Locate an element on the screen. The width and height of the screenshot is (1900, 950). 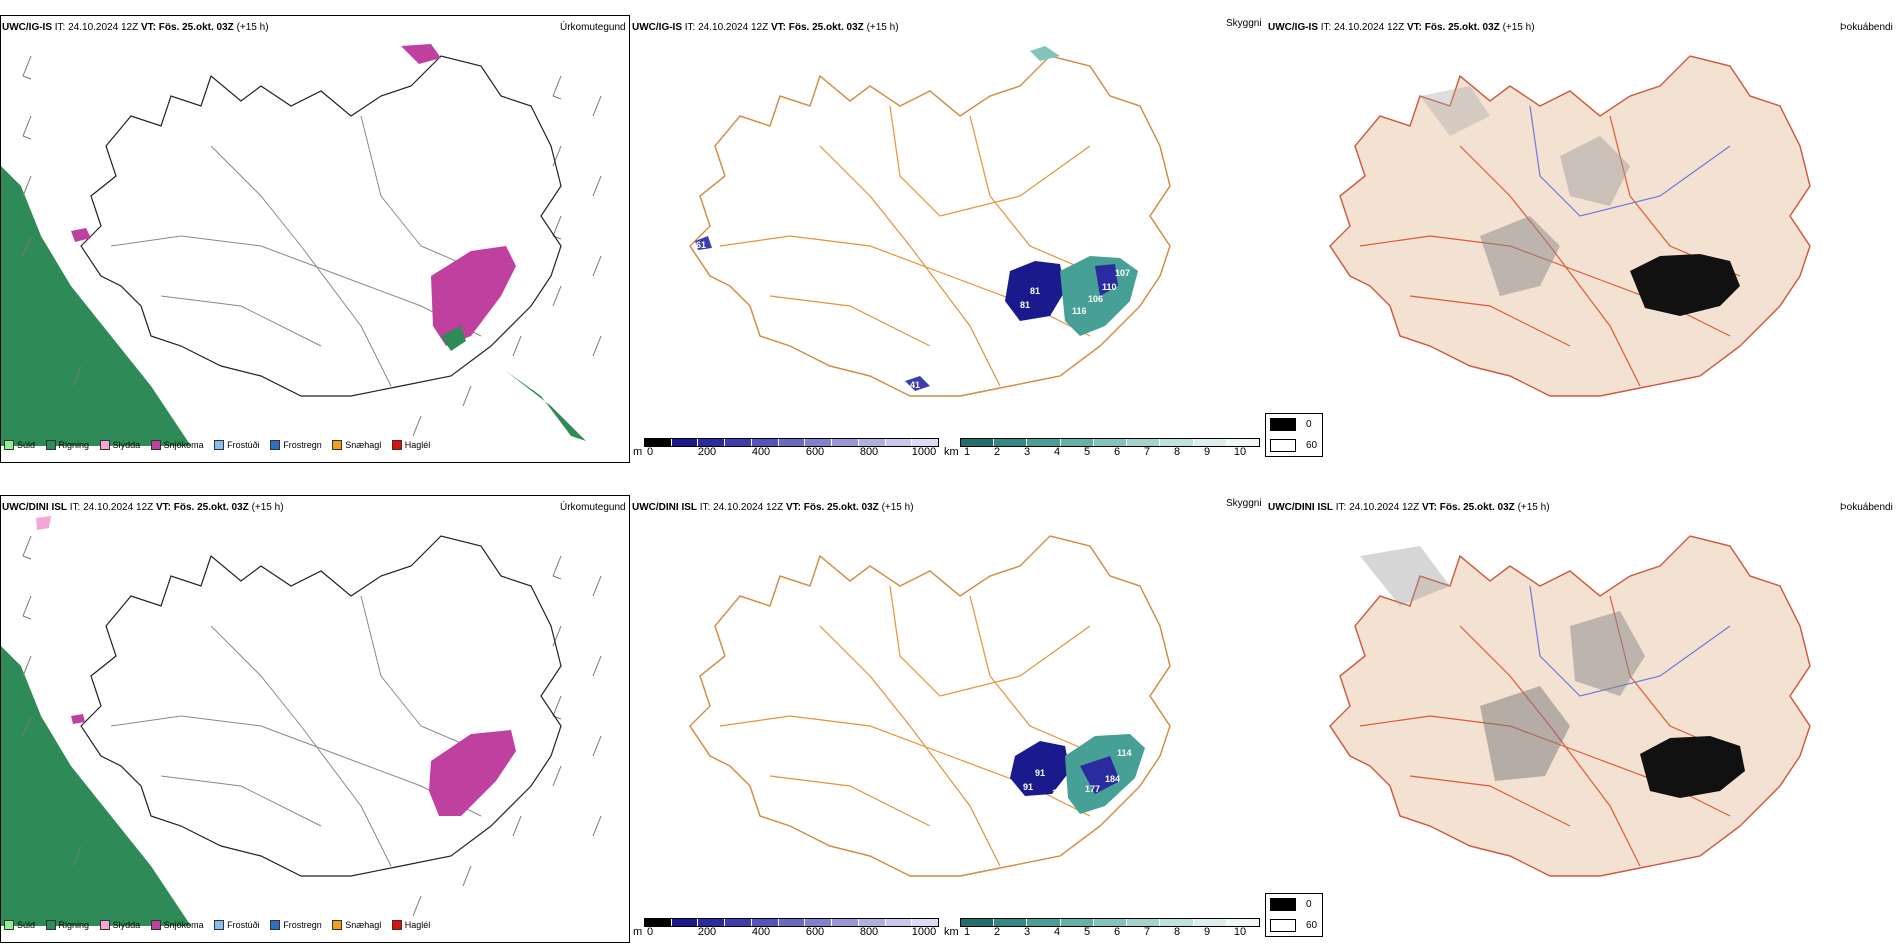
precip-map-type: Úrkomutegund is located at coordinates (593, 27).